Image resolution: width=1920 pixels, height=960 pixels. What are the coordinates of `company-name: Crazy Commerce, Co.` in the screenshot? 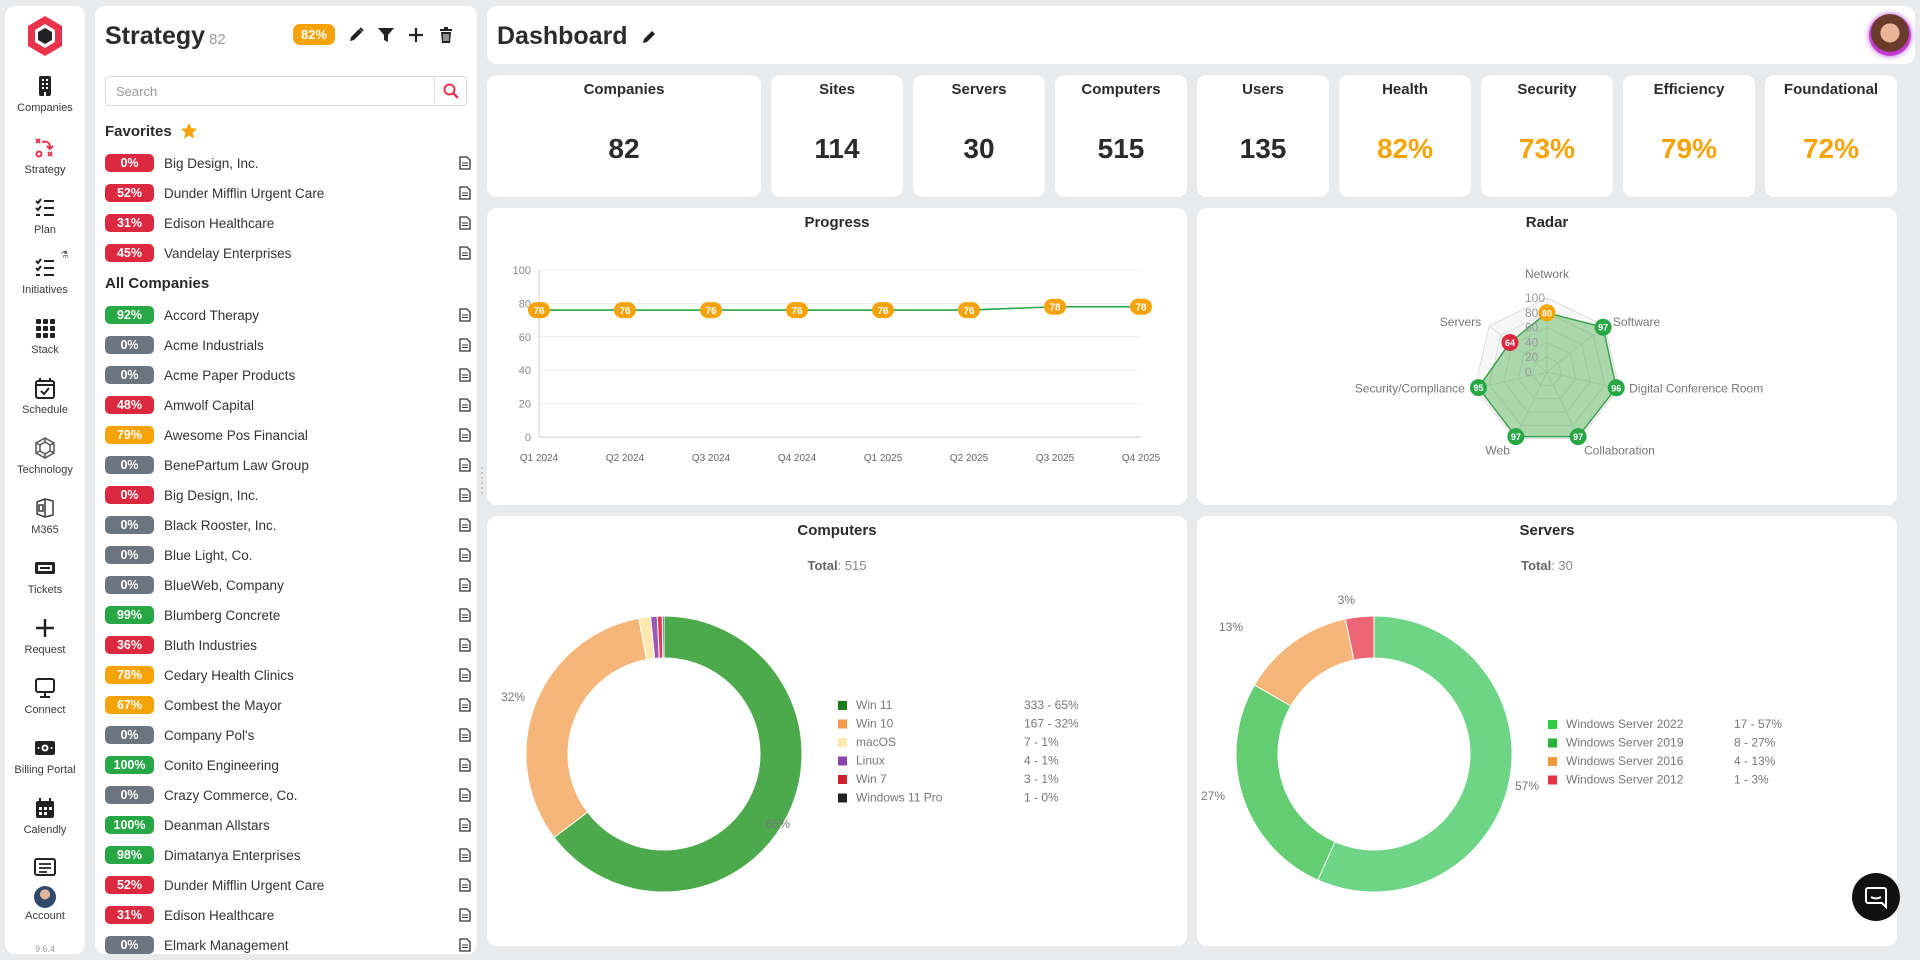 It's located at (231, 795).